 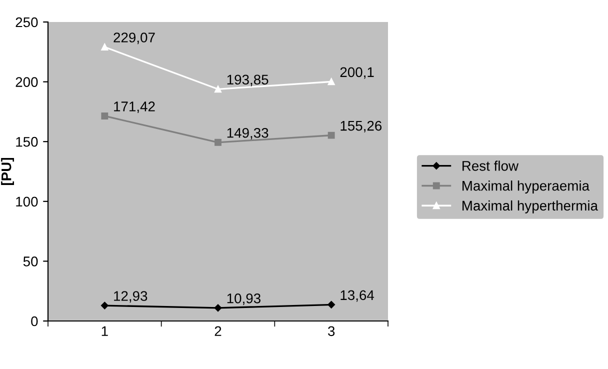 What do you see at coordinates (526, 187) in the screenshot?
I see `legend-label: Maximal hyperaemia` at bounding box center [526, 187].